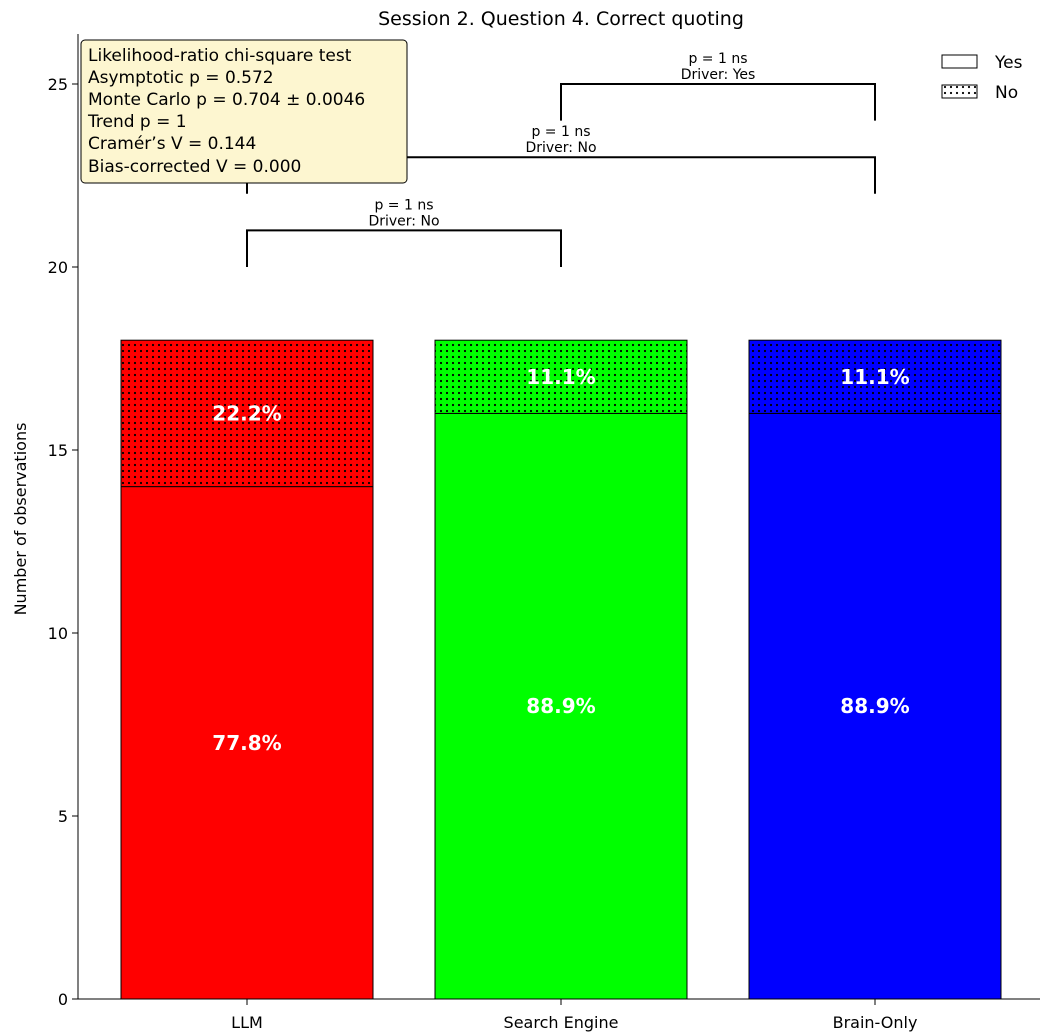  I want to click on legend-swatch-no, so click(959, 91).